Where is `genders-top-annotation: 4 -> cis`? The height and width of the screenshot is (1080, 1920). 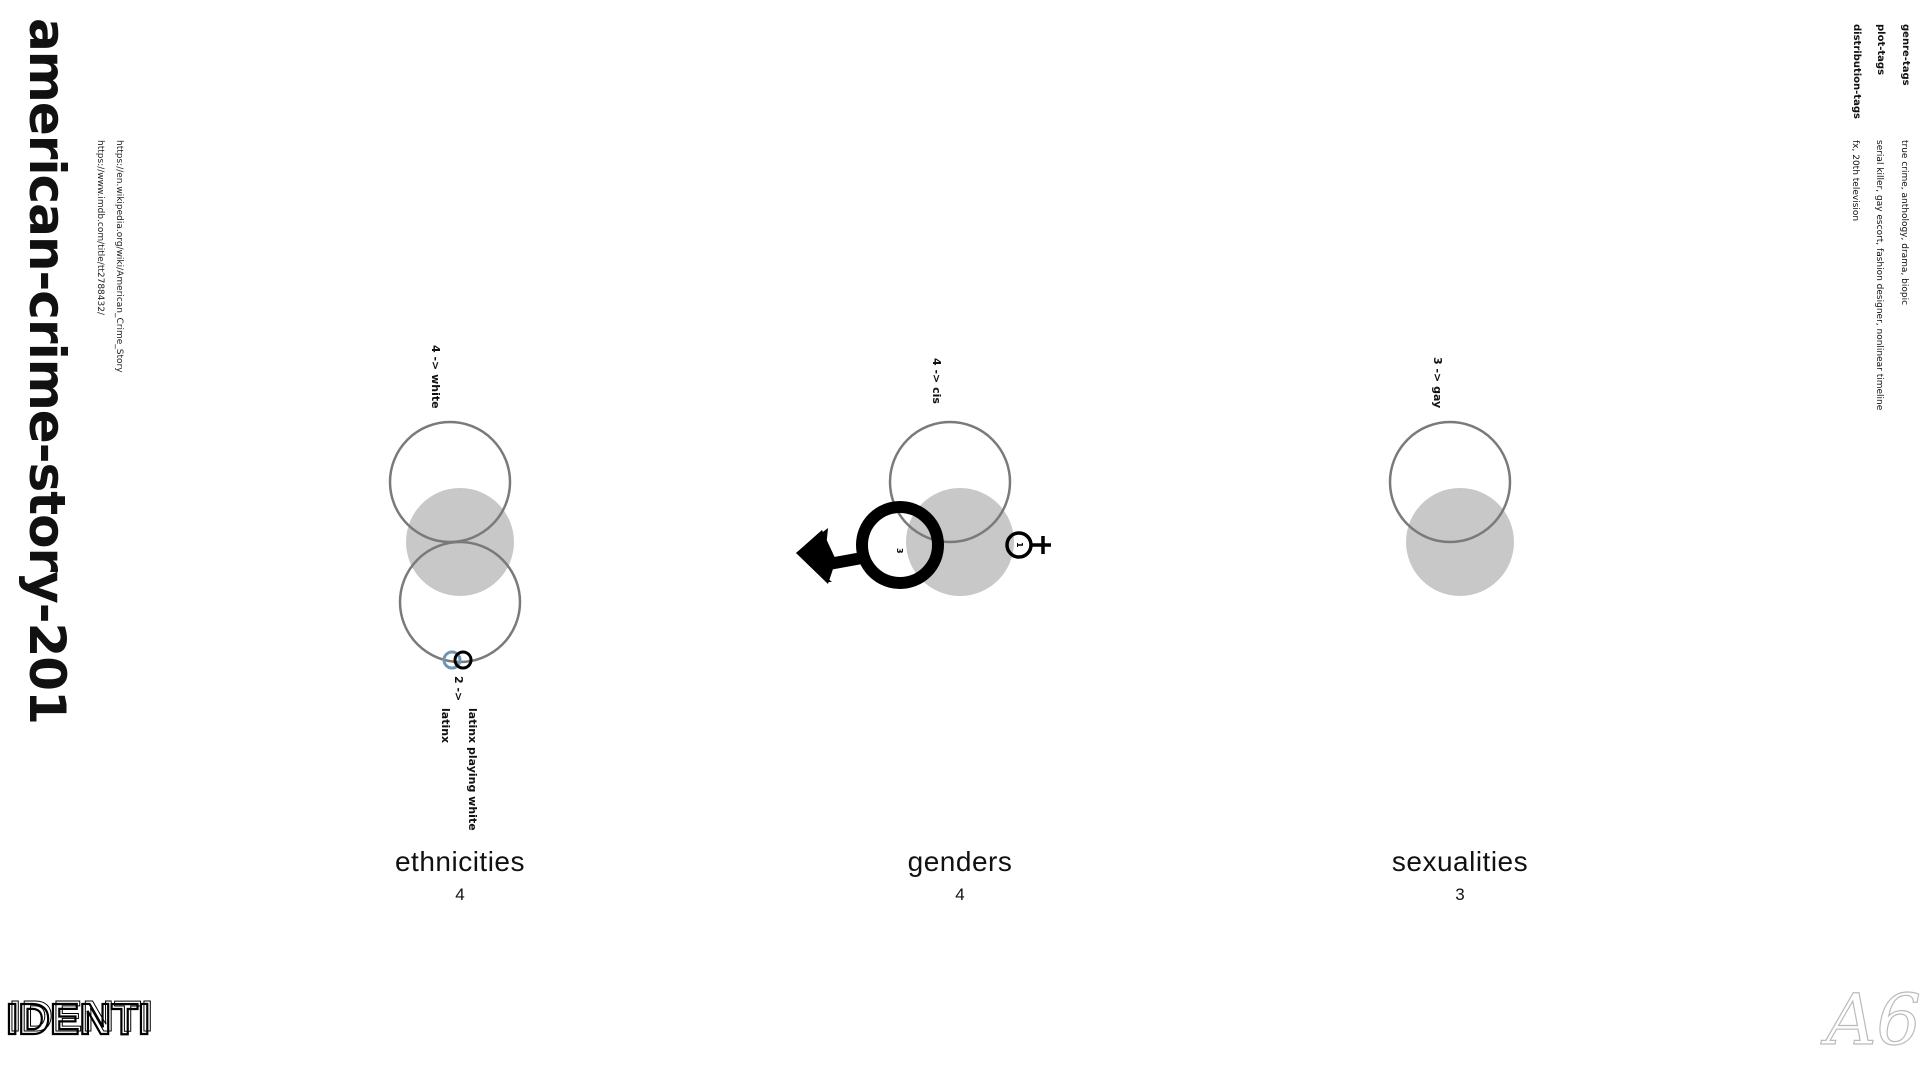
genders-top-annotation: 4 -> cis is located at coordinates (936, 381).